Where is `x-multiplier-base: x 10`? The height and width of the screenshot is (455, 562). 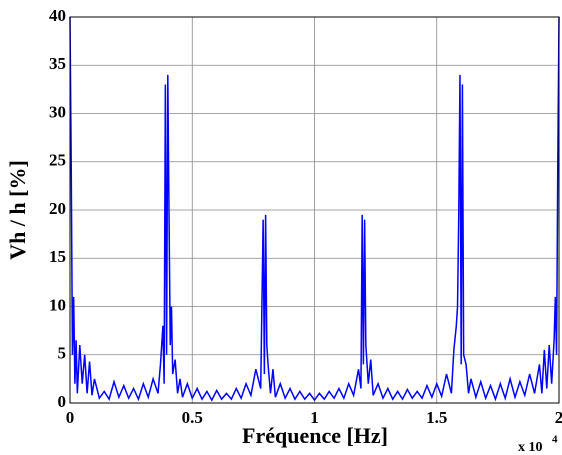
x-multiplier-base: x 10 is located at coordinates (530, 447).